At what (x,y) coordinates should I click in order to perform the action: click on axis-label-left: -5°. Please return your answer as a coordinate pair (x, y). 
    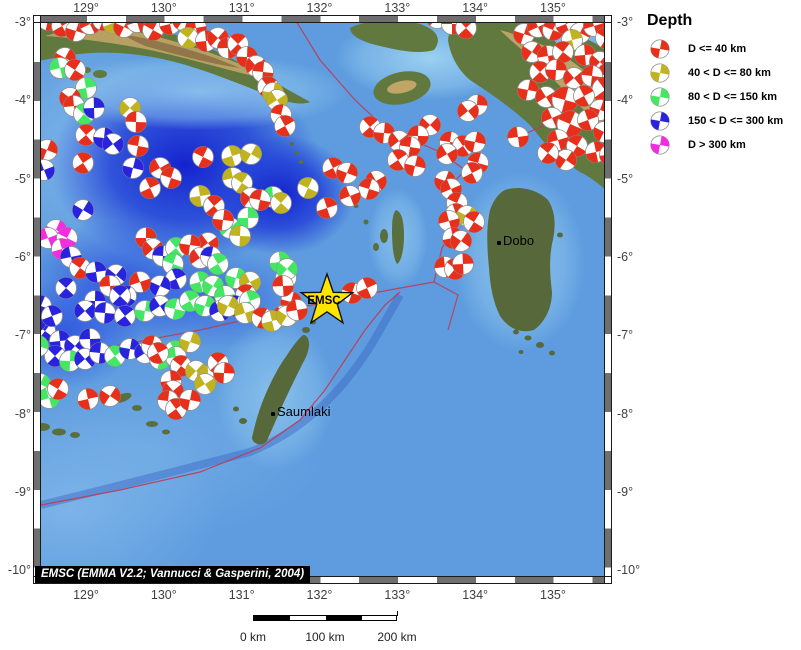
    Looking at the image, I should click on (22, 178).